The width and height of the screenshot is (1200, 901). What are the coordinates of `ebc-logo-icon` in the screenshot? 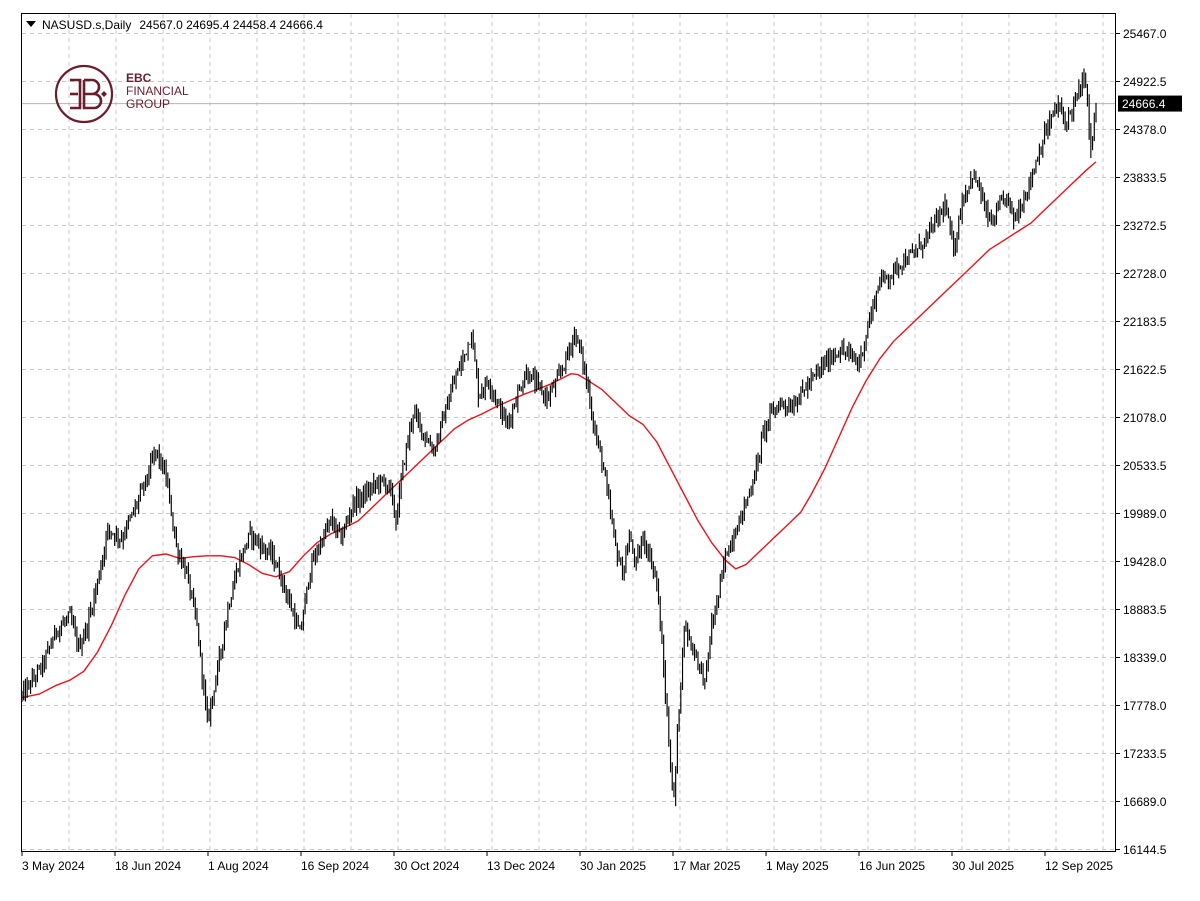 It's located at (84, 94).